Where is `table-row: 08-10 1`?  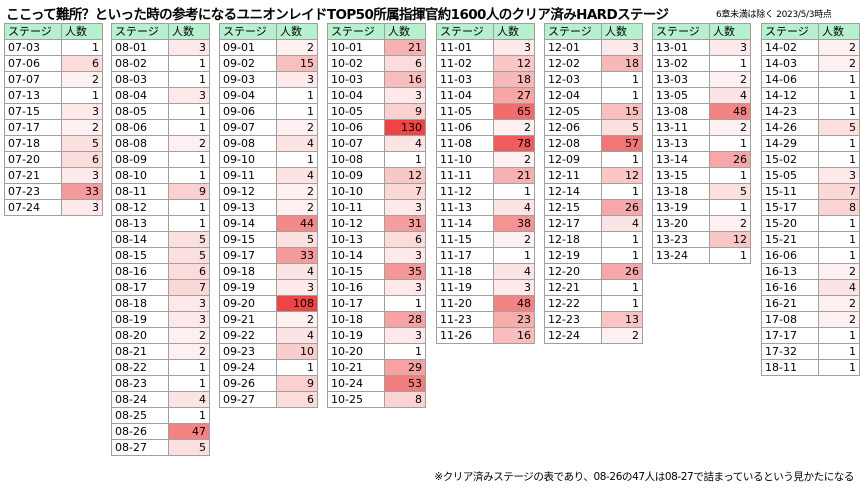
table-row: 08-10 1 is located at coordinates (160, 175).